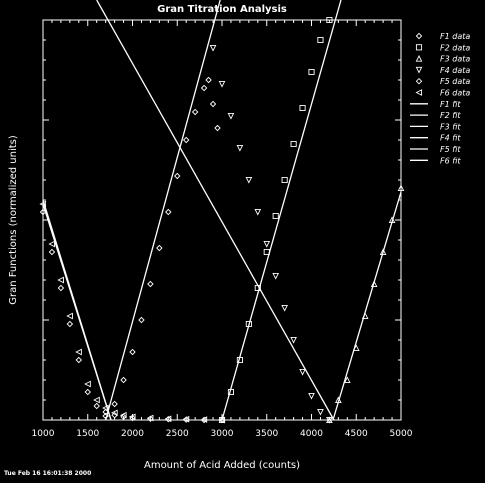 Image resolution: width=485 pixels, height=483 pixels. I want to click on x-tick-label: 4500, so click(356, 434).